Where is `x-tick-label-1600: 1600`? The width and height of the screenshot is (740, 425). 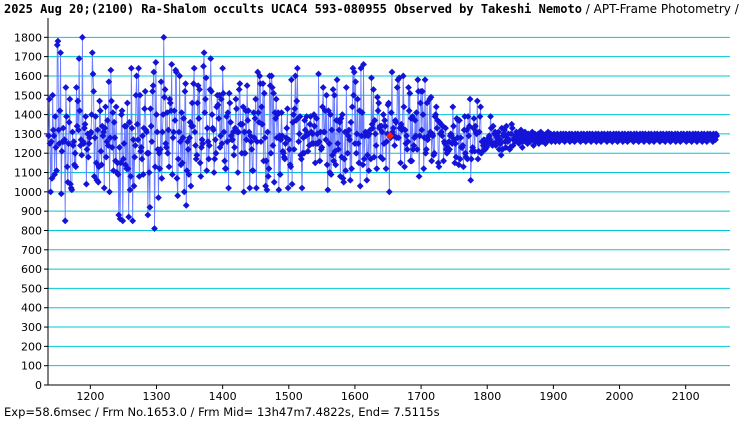
x-tick-label-1600: 1600 is located at coordinates (355, 396).